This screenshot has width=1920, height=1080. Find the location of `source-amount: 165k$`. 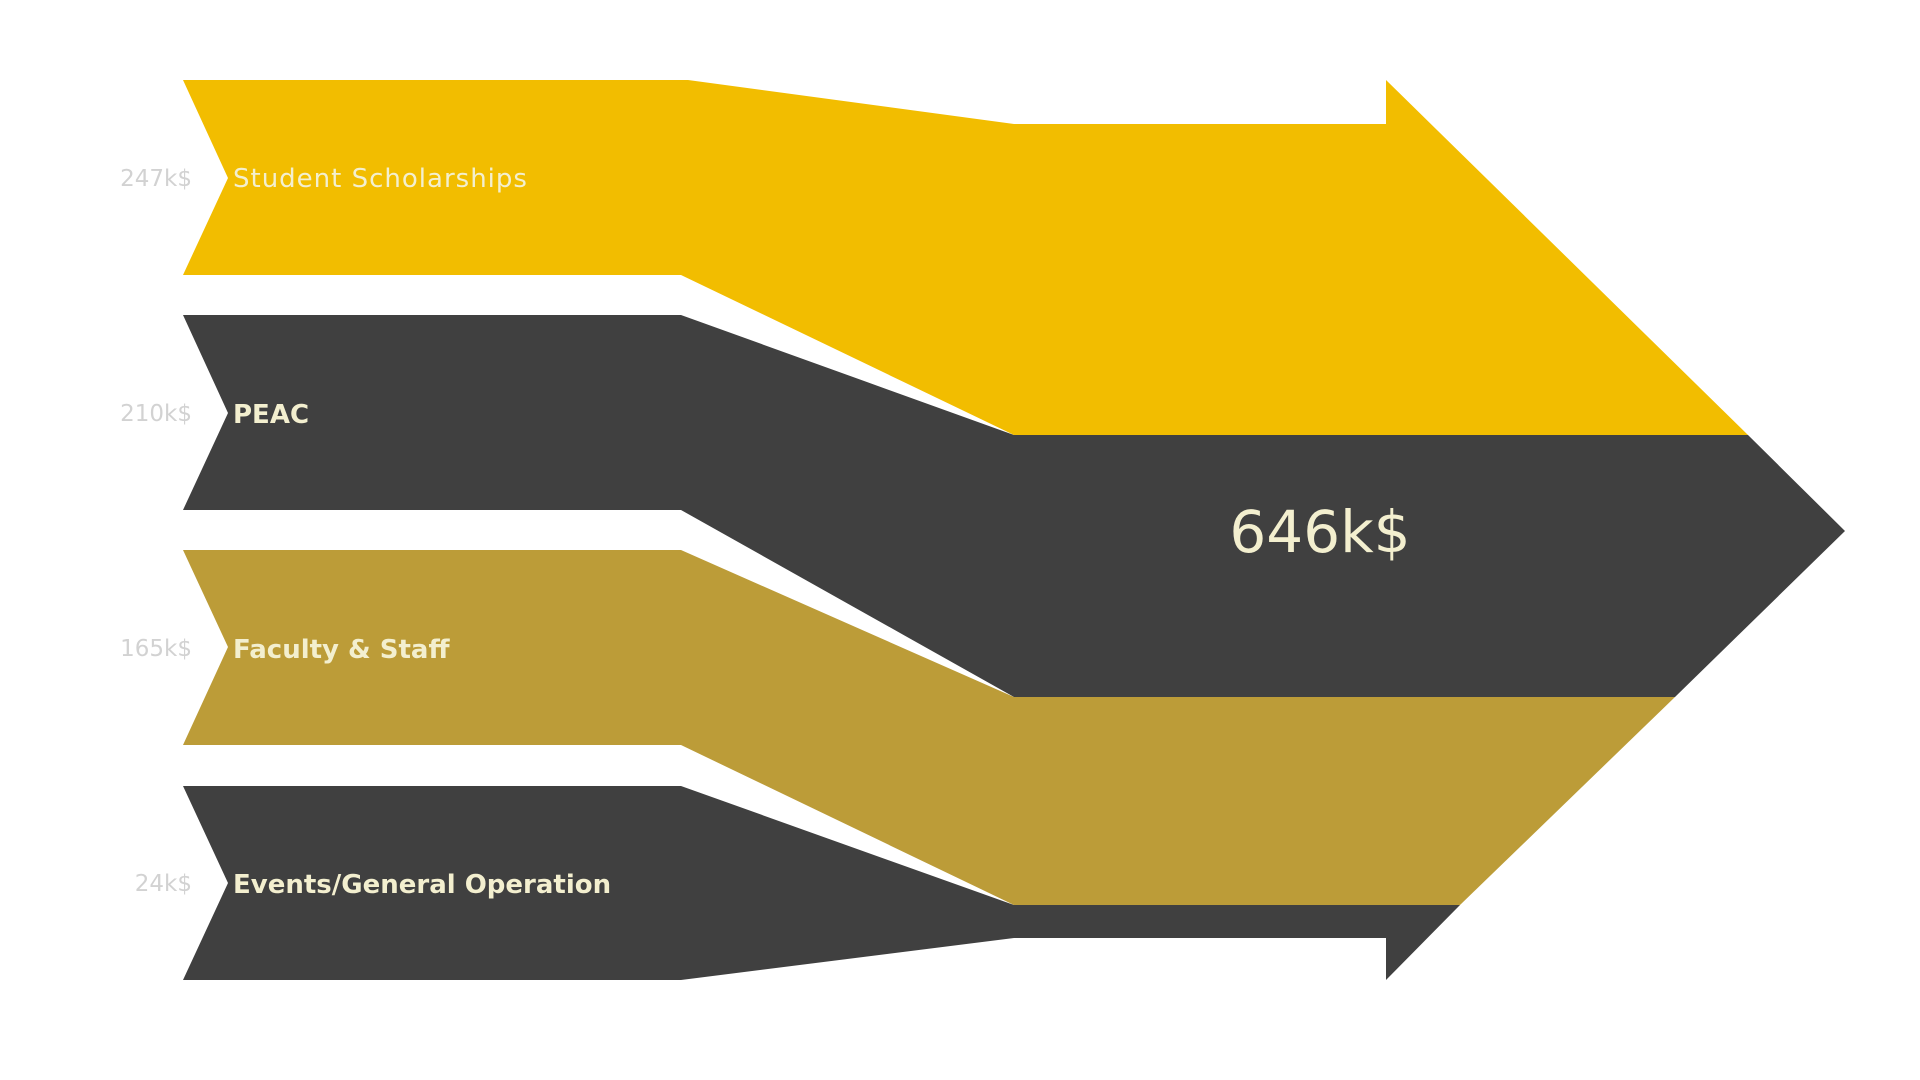

source-amount: 165k$ is located at coordinates (156, 649).